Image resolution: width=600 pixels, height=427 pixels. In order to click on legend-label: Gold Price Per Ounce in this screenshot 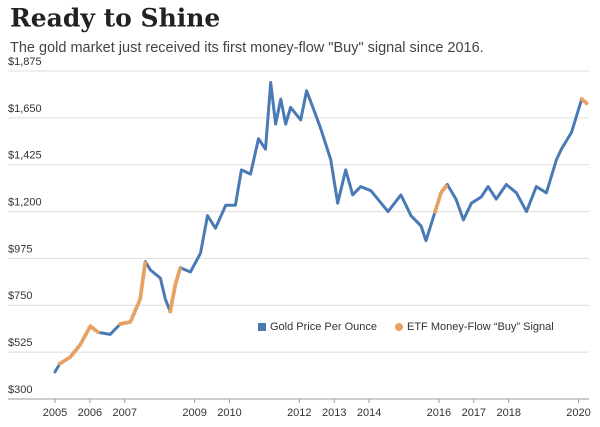, I will do `click(323, 327)`.